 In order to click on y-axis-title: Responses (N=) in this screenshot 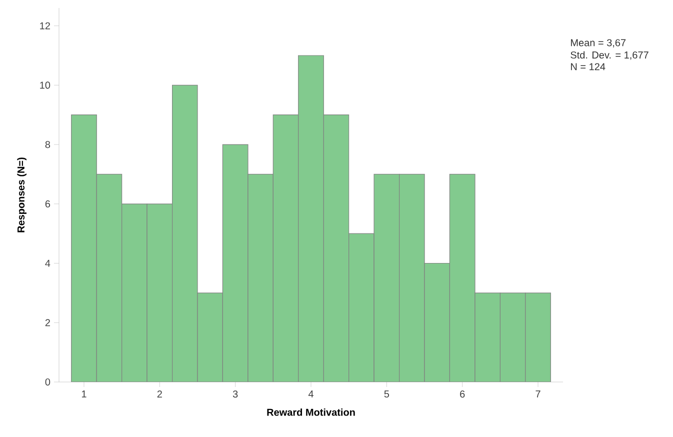, I will do `click(21, 195)`.